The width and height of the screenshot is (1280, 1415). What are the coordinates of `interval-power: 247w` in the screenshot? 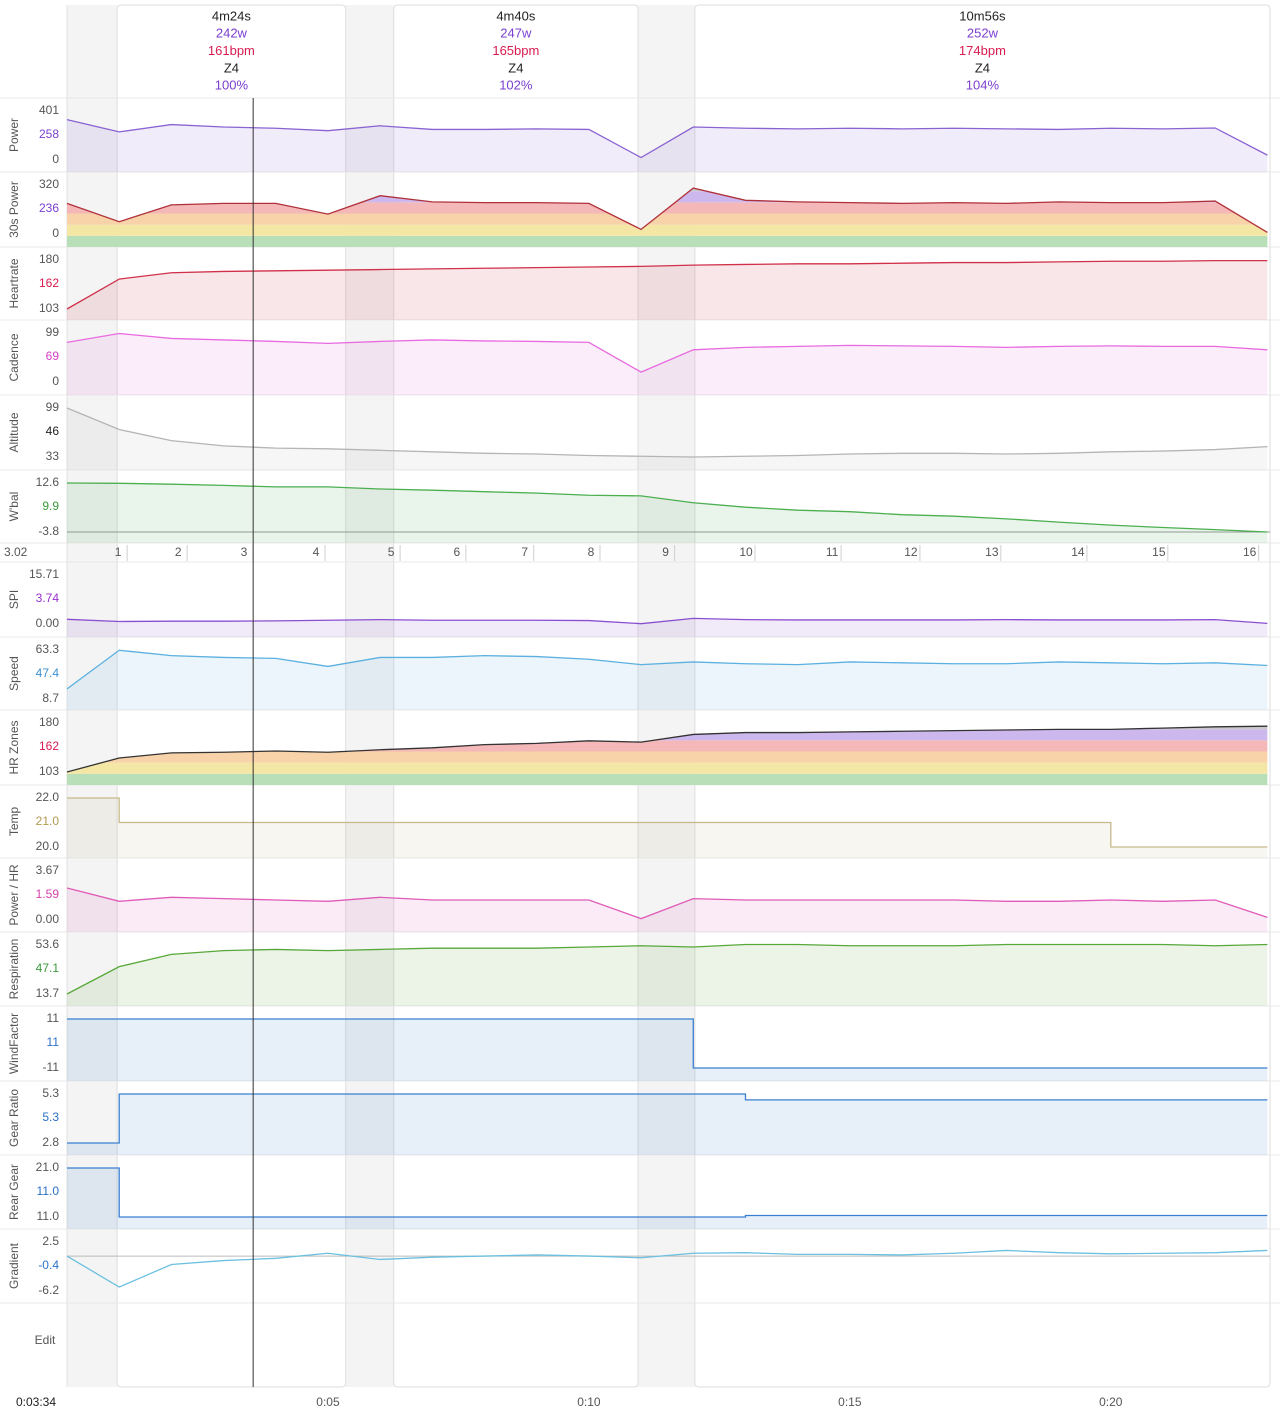 It's located at (516, 33).